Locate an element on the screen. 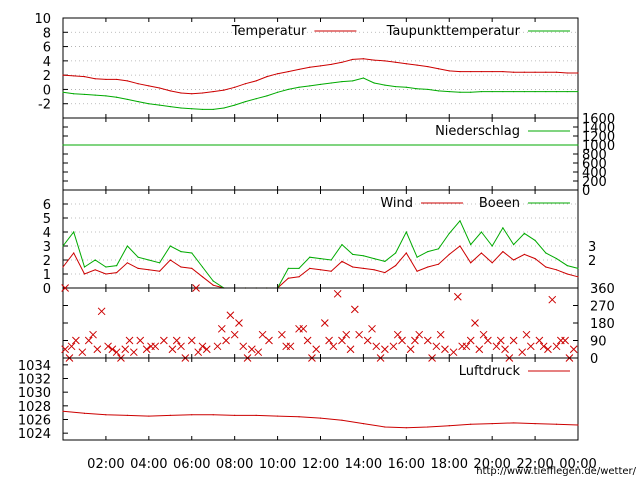 Image resolution: width=640 pixels, height=480 pixels. y-tick-label-right: 1400 is located at coordinates (598, 128).